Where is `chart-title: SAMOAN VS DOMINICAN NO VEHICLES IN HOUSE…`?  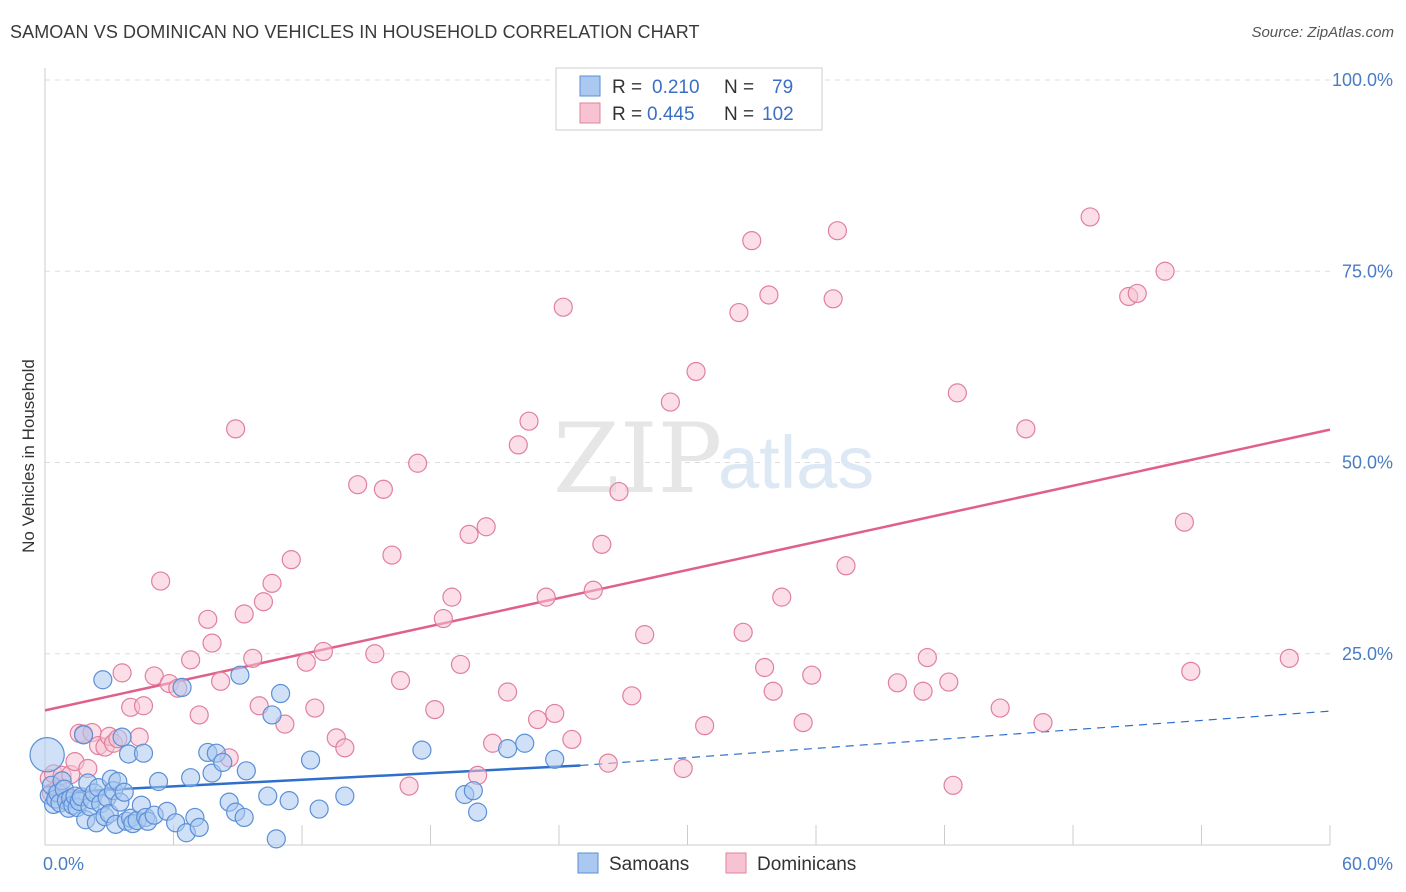
chart-title: SAMOAN VS DOMINICAN NO VEHICLES IN HOUSE… is located at coordinates (355, 32).